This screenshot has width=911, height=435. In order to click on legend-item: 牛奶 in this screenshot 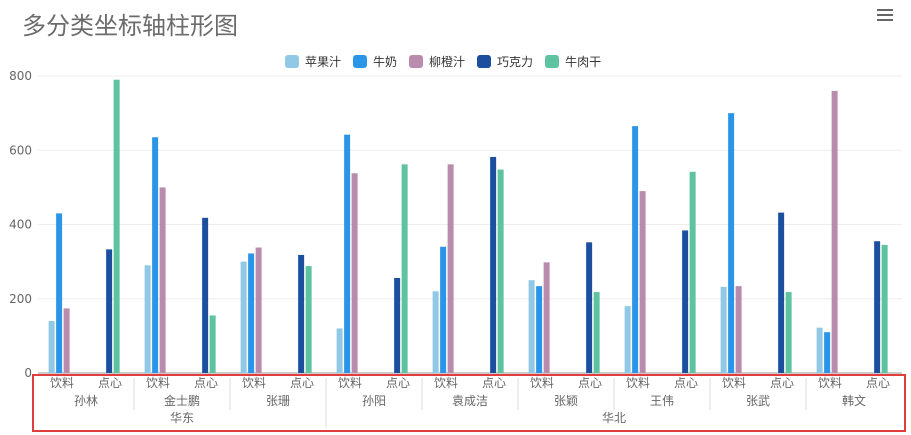, I will do `click(375, 61)`.